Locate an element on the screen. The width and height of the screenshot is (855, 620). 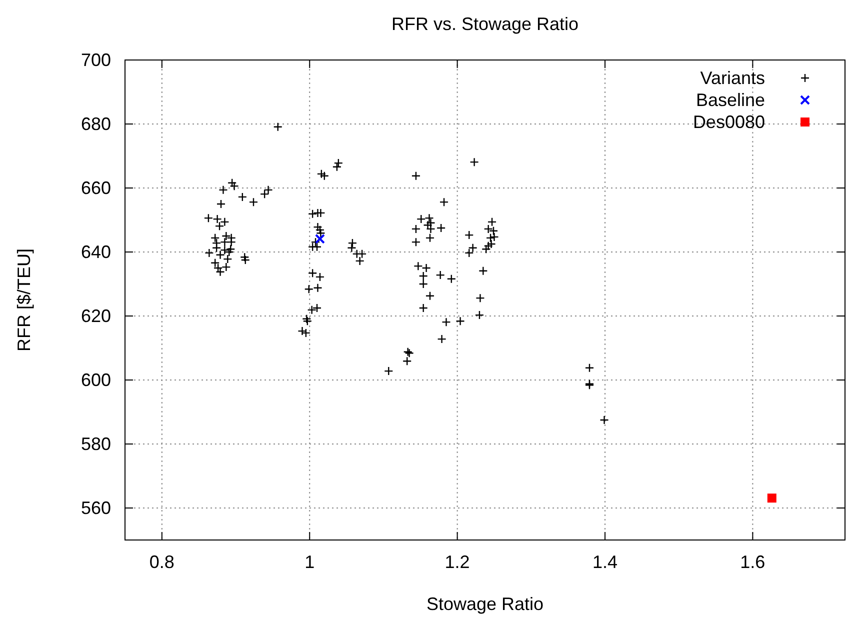
y-tick-label: 580 is located at coordinates (95, 444).